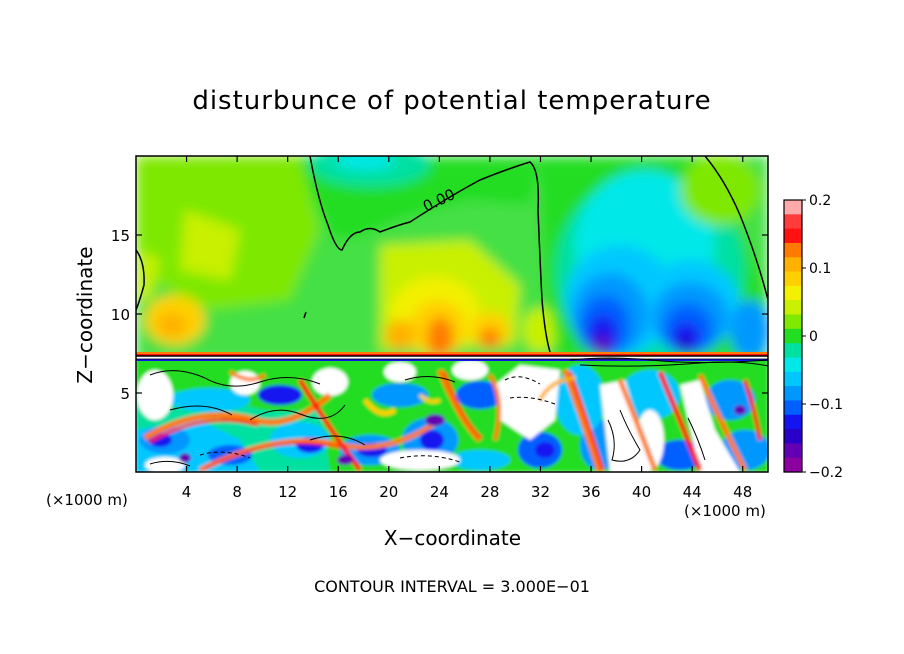  I want to click on colorbar-tick-label: 0, so click(813, 337).